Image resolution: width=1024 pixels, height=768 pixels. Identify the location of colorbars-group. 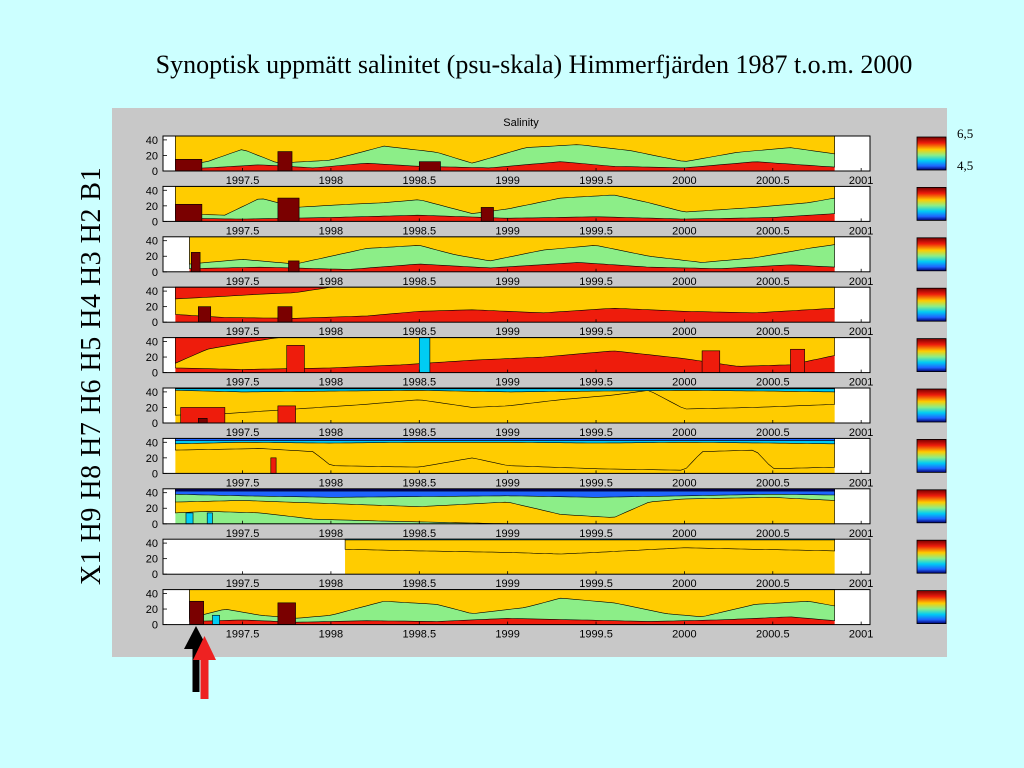
(931, 380).